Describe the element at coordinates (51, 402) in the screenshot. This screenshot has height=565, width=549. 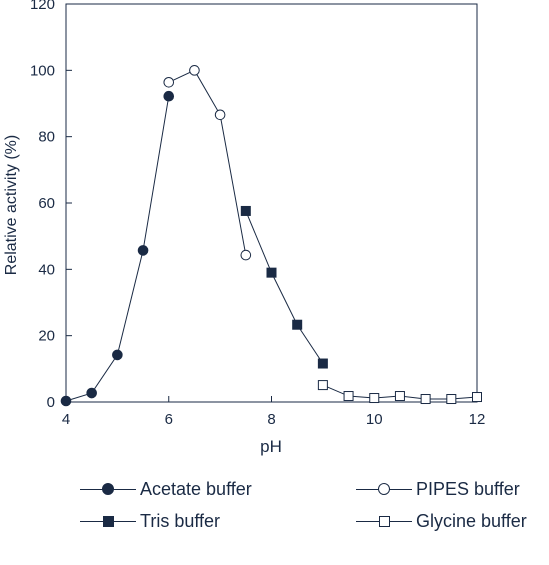
I see `y-tick-label: 0` at that location.